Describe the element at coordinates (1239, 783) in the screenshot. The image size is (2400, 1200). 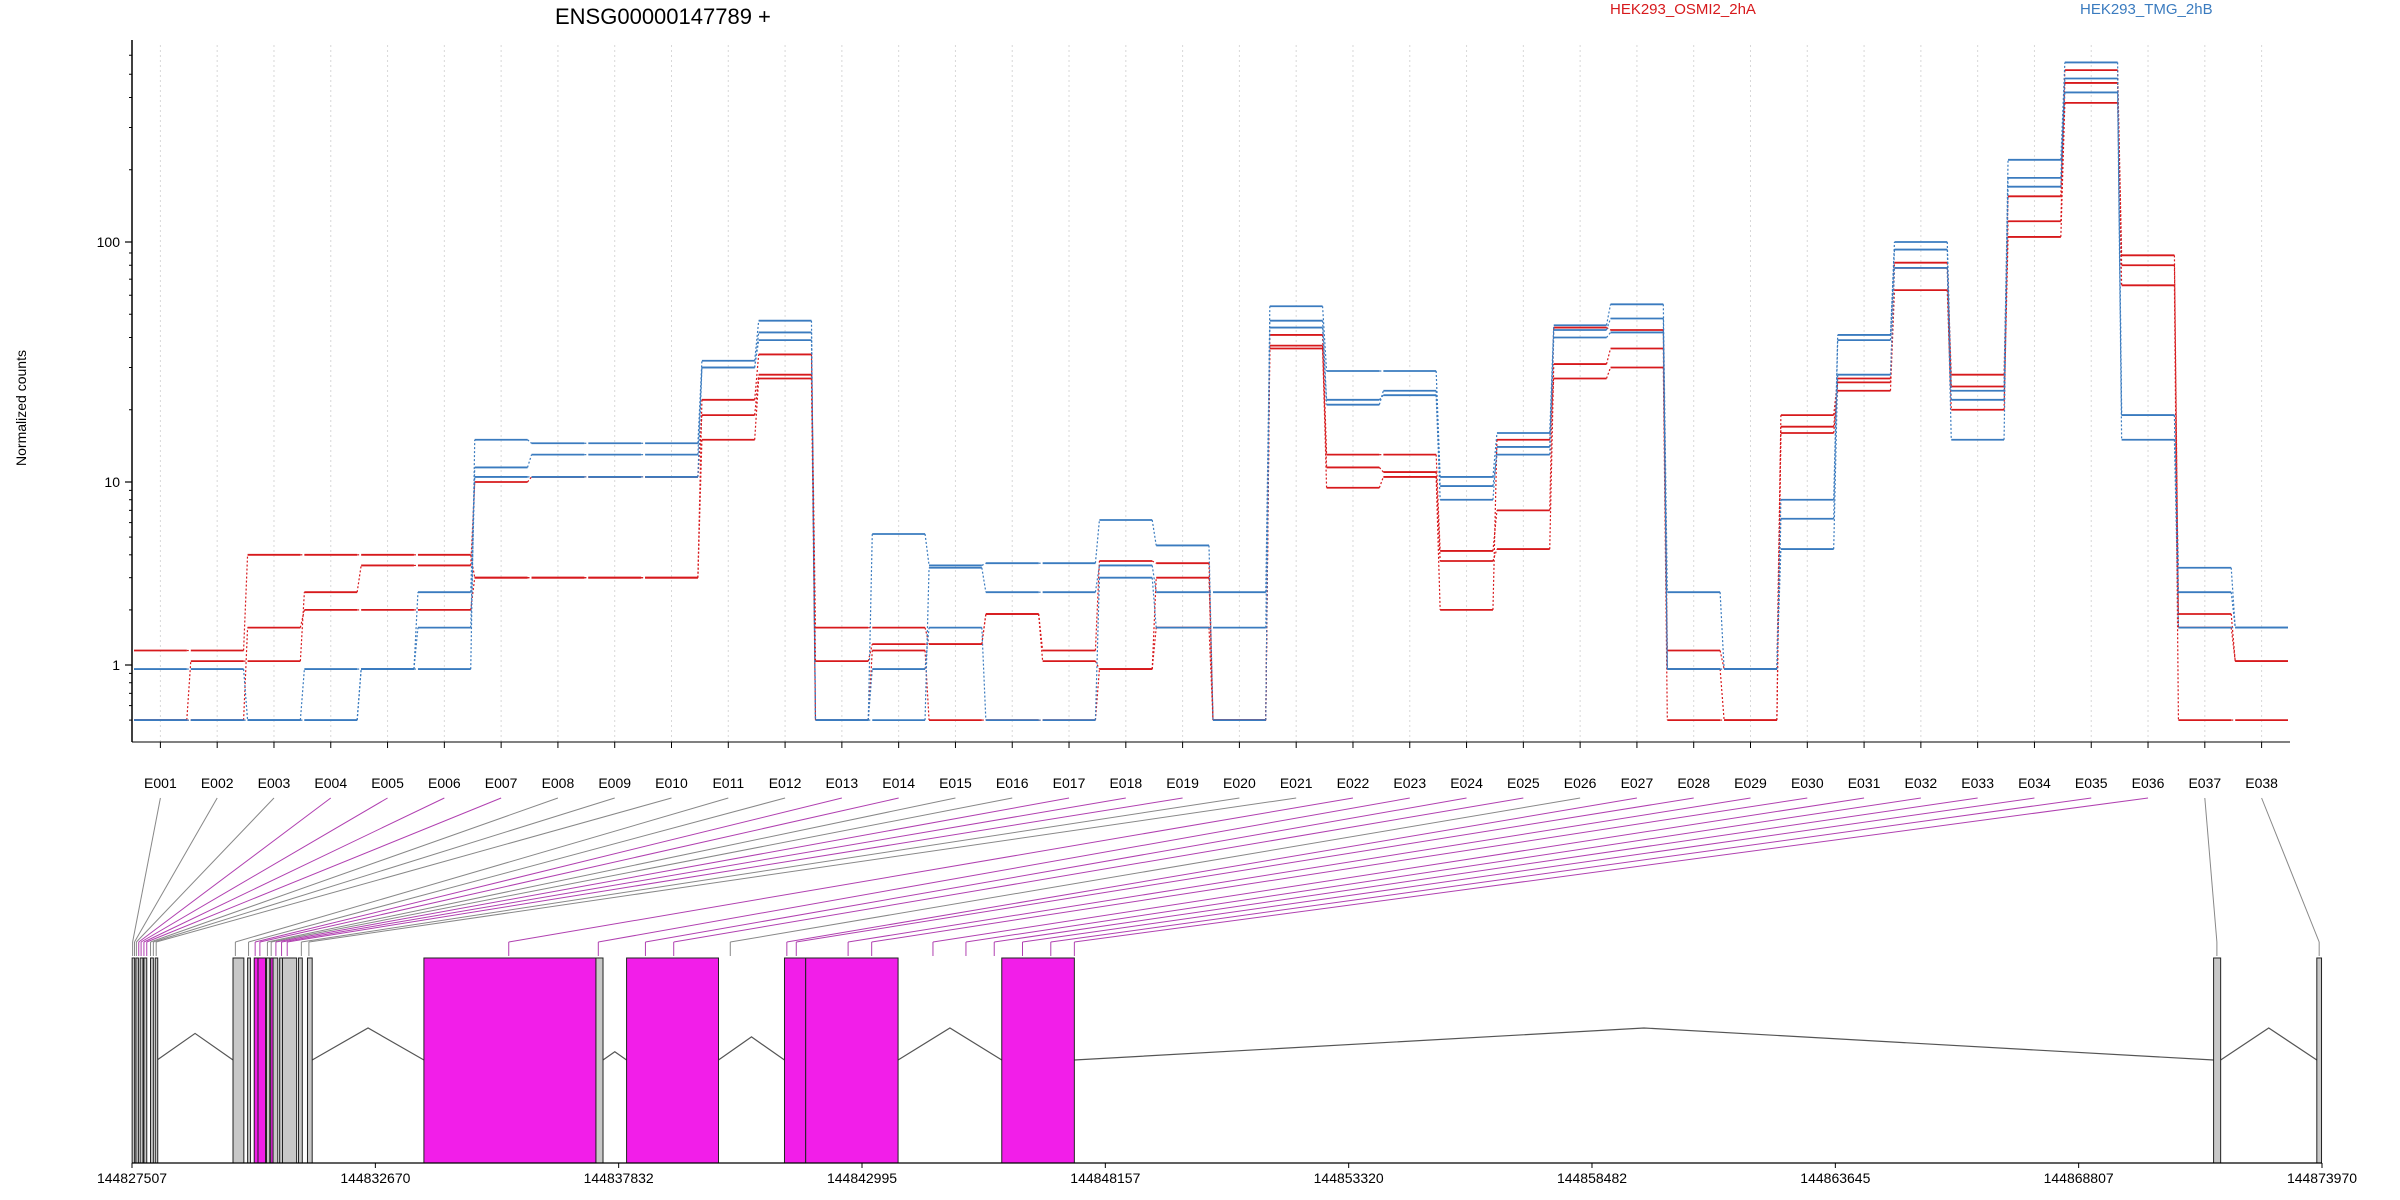
I see `exon-bin-label: E020` at that location.